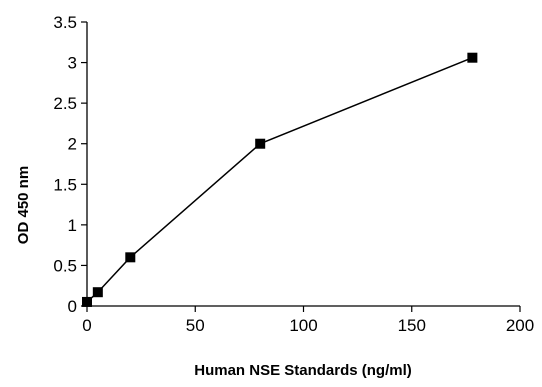 Image resolution: width=542 pixels, height=387 pixels. Describe the element at coordinates (72, 63) in the screenshot. I see `y-tick-label: 3` at that location.